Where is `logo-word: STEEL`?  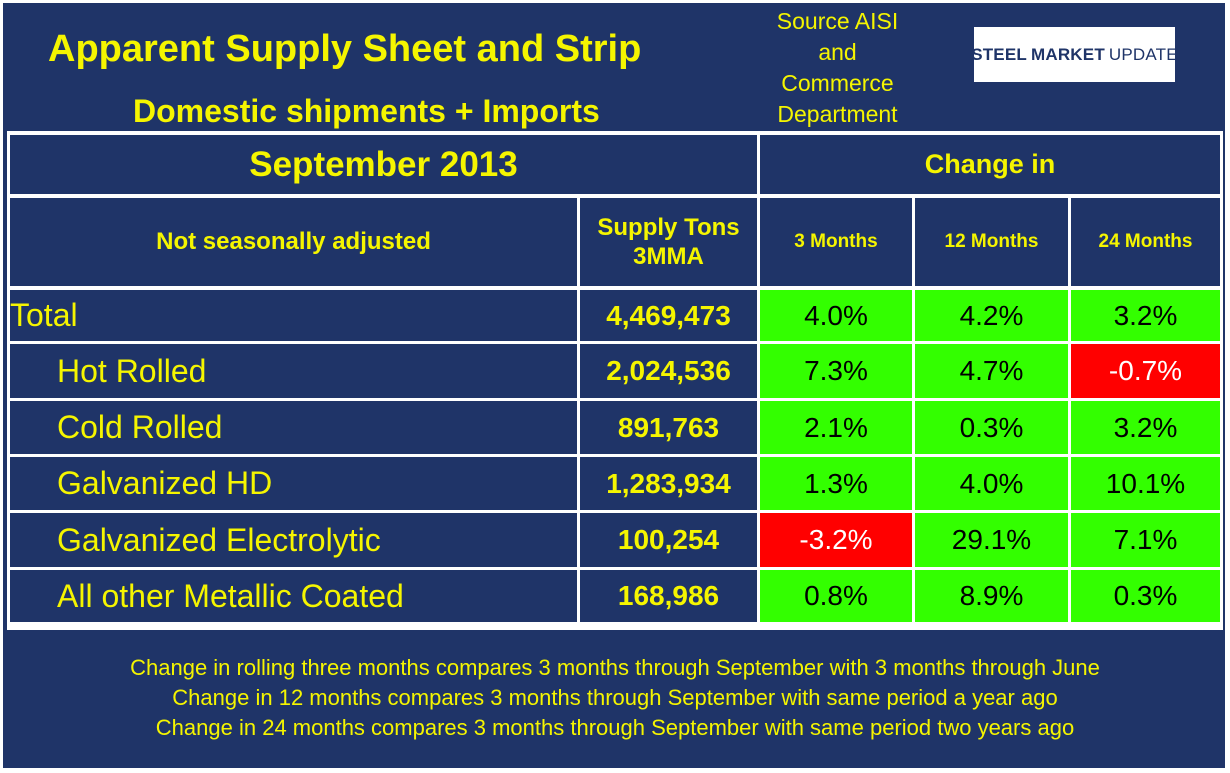
logo-word: STEEL is located at coordinates (999, 54).